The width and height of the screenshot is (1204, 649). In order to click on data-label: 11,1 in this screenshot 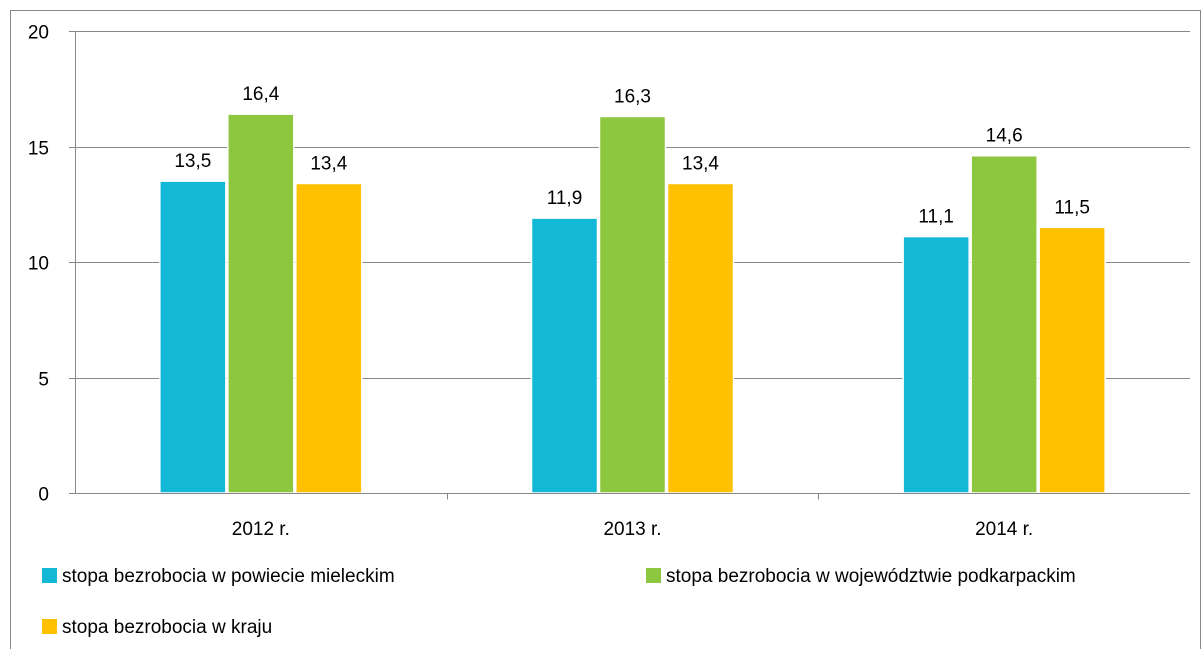, I will do `click(936, 217)`.